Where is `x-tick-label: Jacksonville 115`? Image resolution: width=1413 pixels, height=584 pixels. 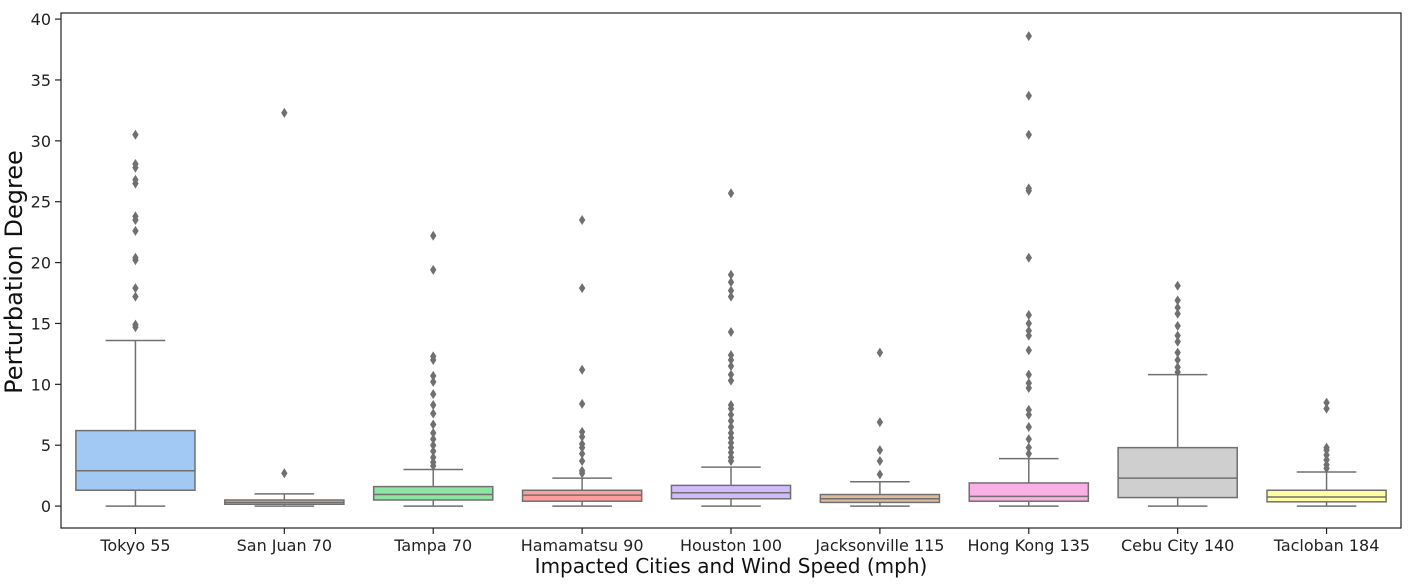
x-tick-label: Jacksonville 115 is located at coordinates (879, 545).